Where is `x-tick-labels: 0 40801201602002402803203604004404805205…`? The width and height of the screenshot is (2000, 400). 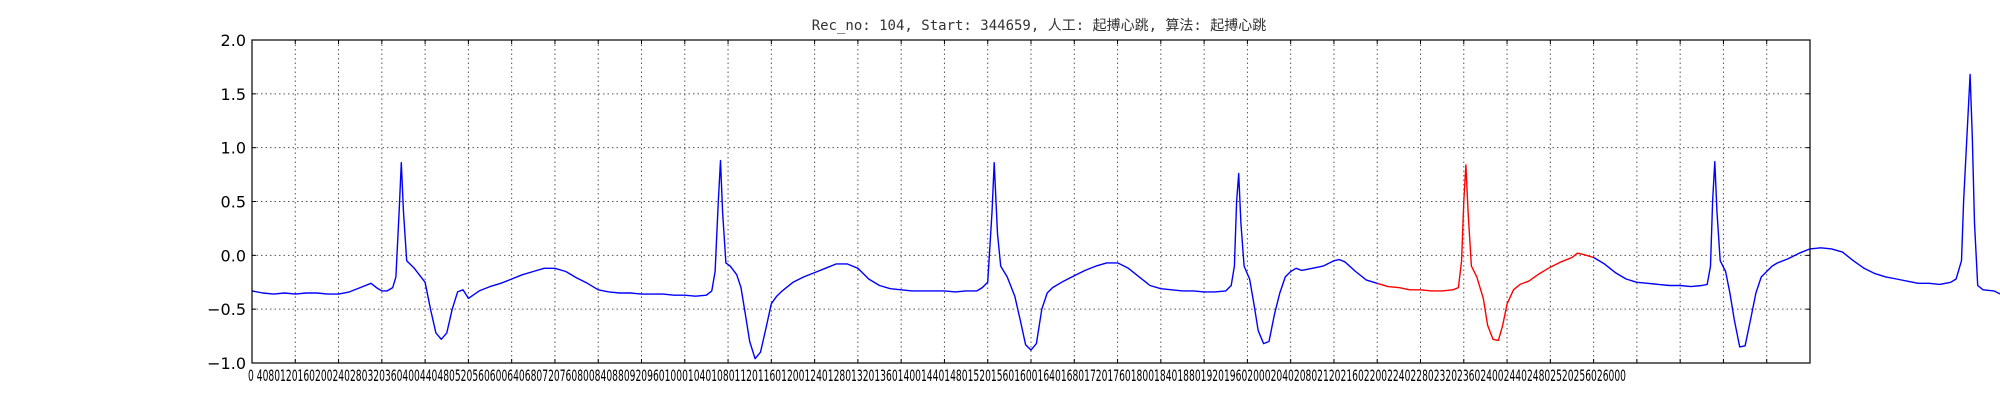 x-tick-labels: 0 40801201602002402803203604004404805205… is located at coordinates (937, 375).